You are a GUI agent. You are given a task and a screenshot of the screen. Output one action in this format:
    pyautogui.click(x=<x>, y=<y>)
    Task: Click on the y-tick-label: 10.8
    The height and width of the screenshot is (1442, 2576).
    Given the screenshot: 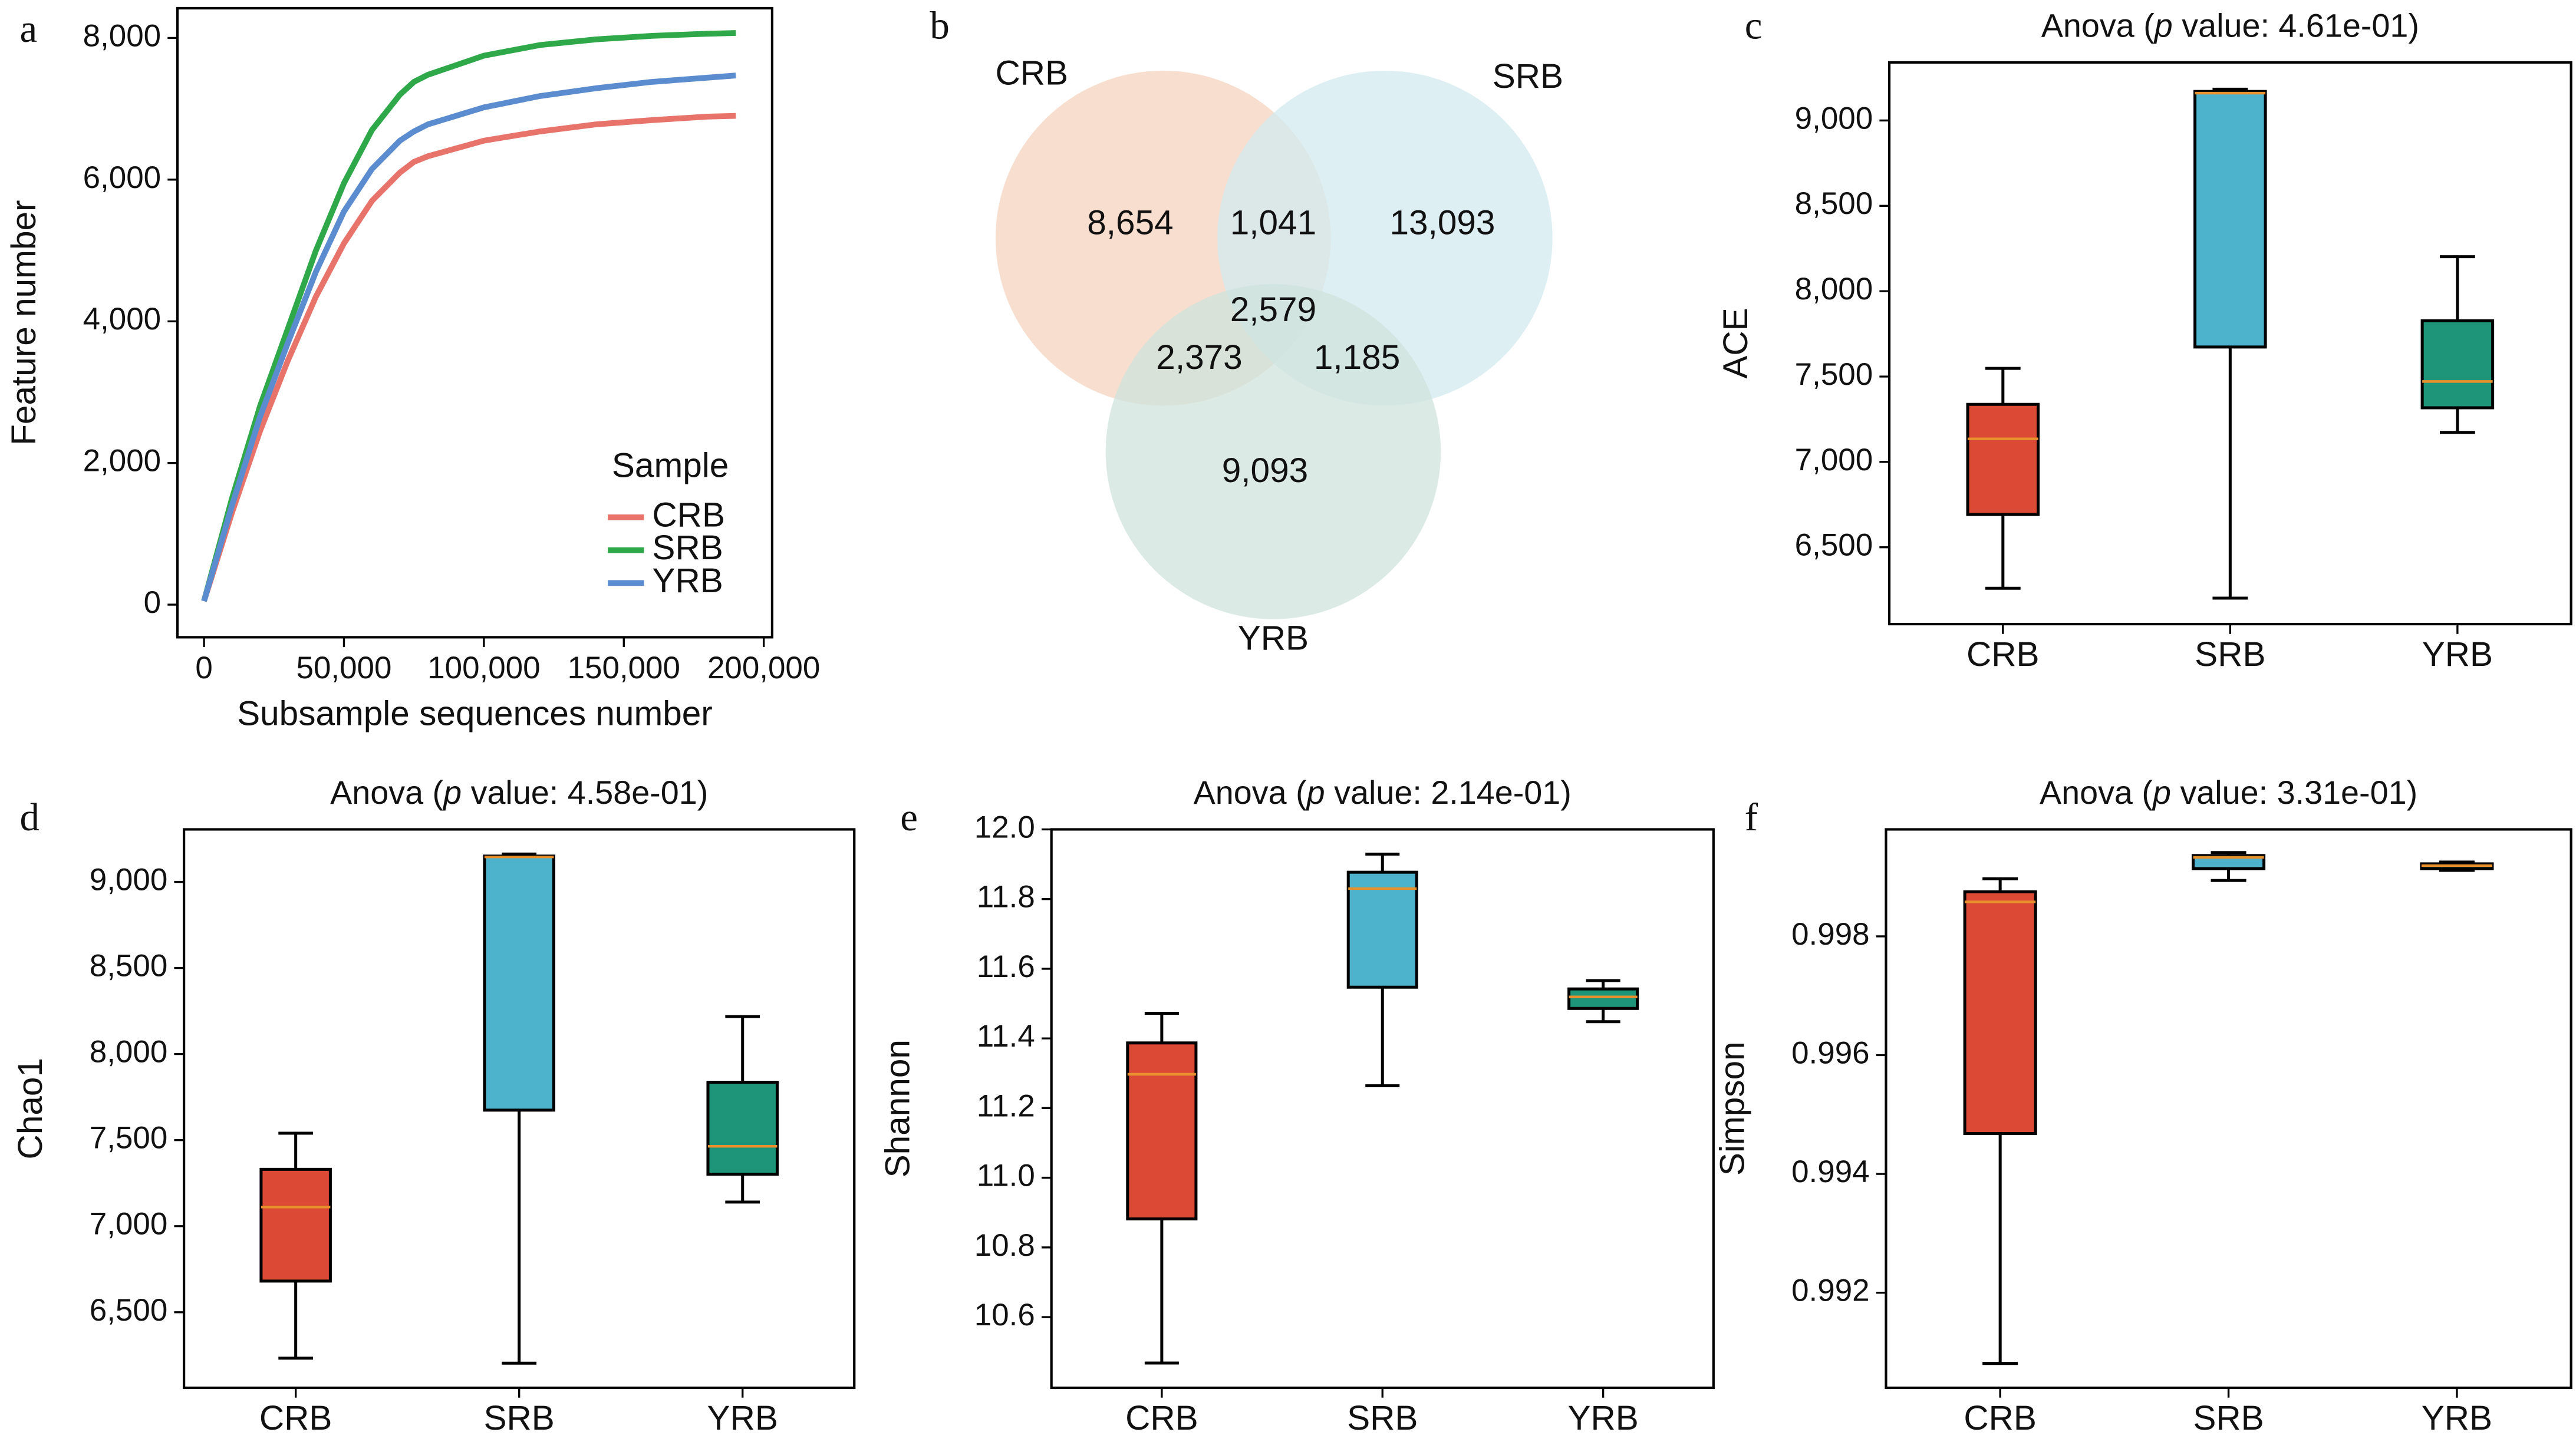 What is the action you would take?
    pyautogui.click(x=1004, y=1245)
    